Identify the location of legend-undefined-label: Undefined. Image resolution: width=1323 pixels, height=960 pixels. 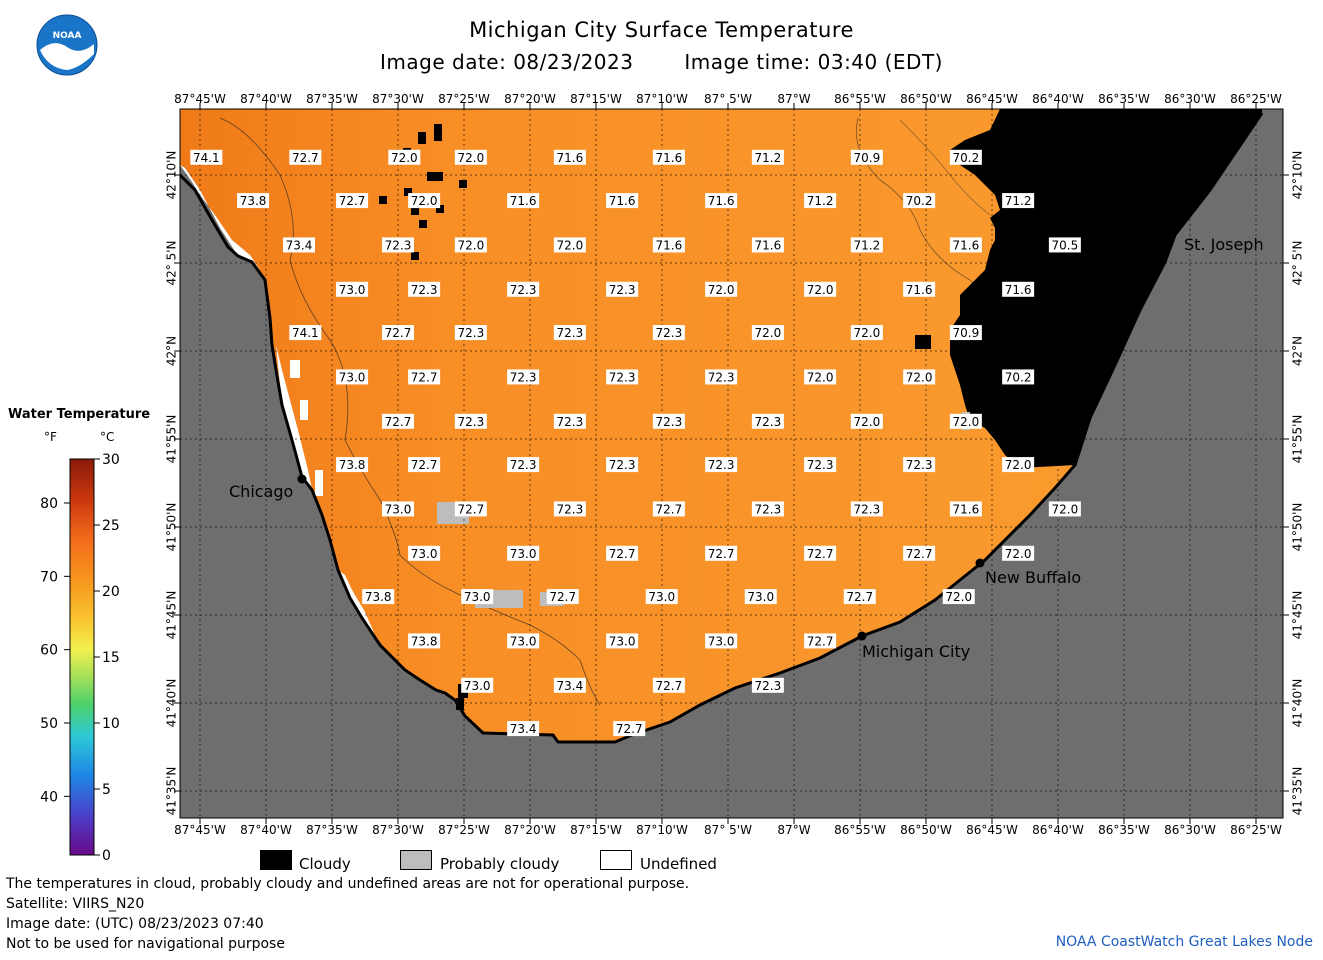
(678, 864).